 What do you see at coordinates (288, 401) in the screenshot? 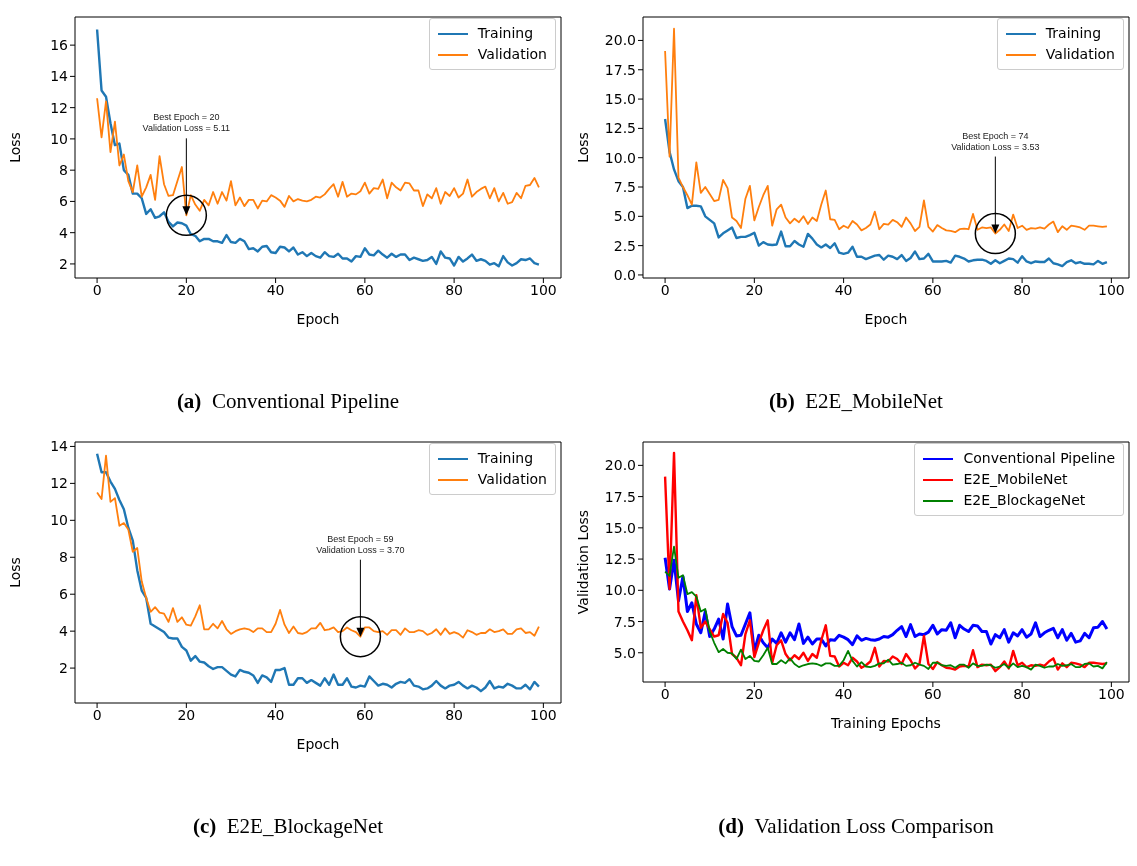
I see `text: (a) Conventional Pipeline` at bounding box center [288, 401].